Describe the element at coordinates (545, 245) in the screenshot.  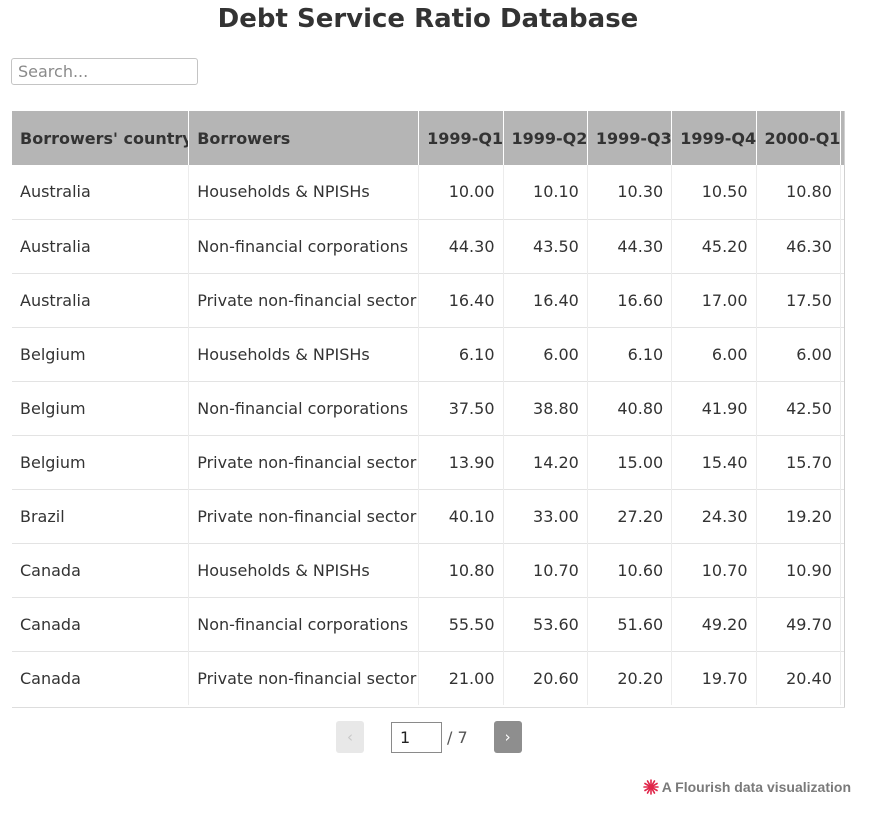
I see `table-cell: 43.50` at that location.